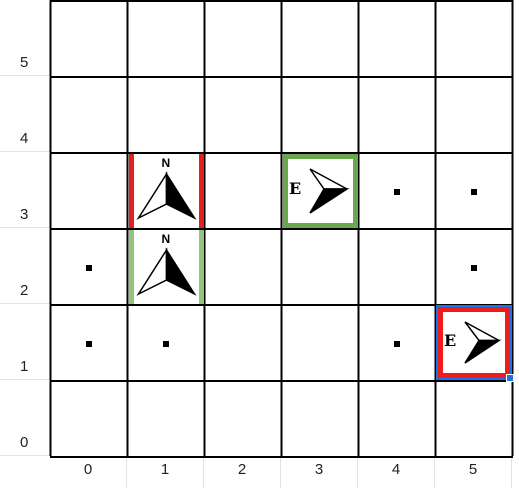 The image size is (519, 488). What do you see at coordinates (165, 471) in the screenshot?
I see `column-header-1: 1` at bounding box center [165, 471].